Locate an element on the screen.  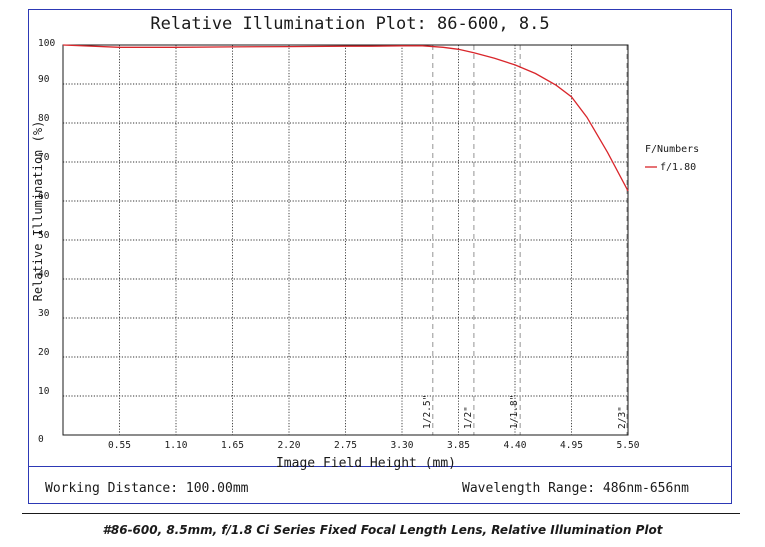
y-tick-label: 30 is located at coordinates (44, 313).